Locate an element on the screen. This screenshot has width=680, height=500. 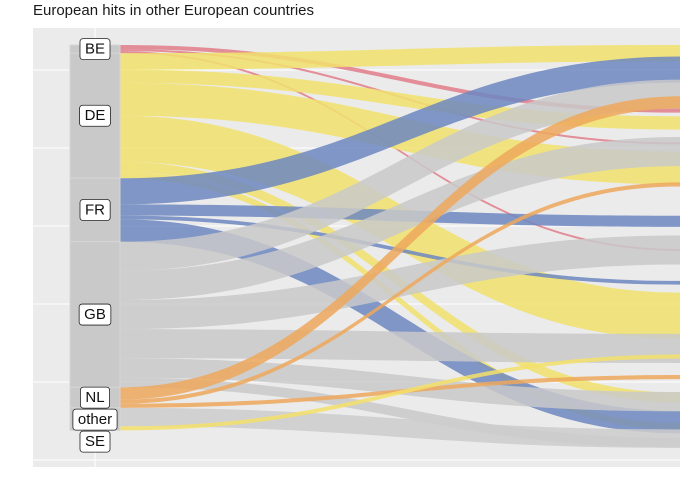
stratum-label-fr: FR is located at coordinates (95, 210).